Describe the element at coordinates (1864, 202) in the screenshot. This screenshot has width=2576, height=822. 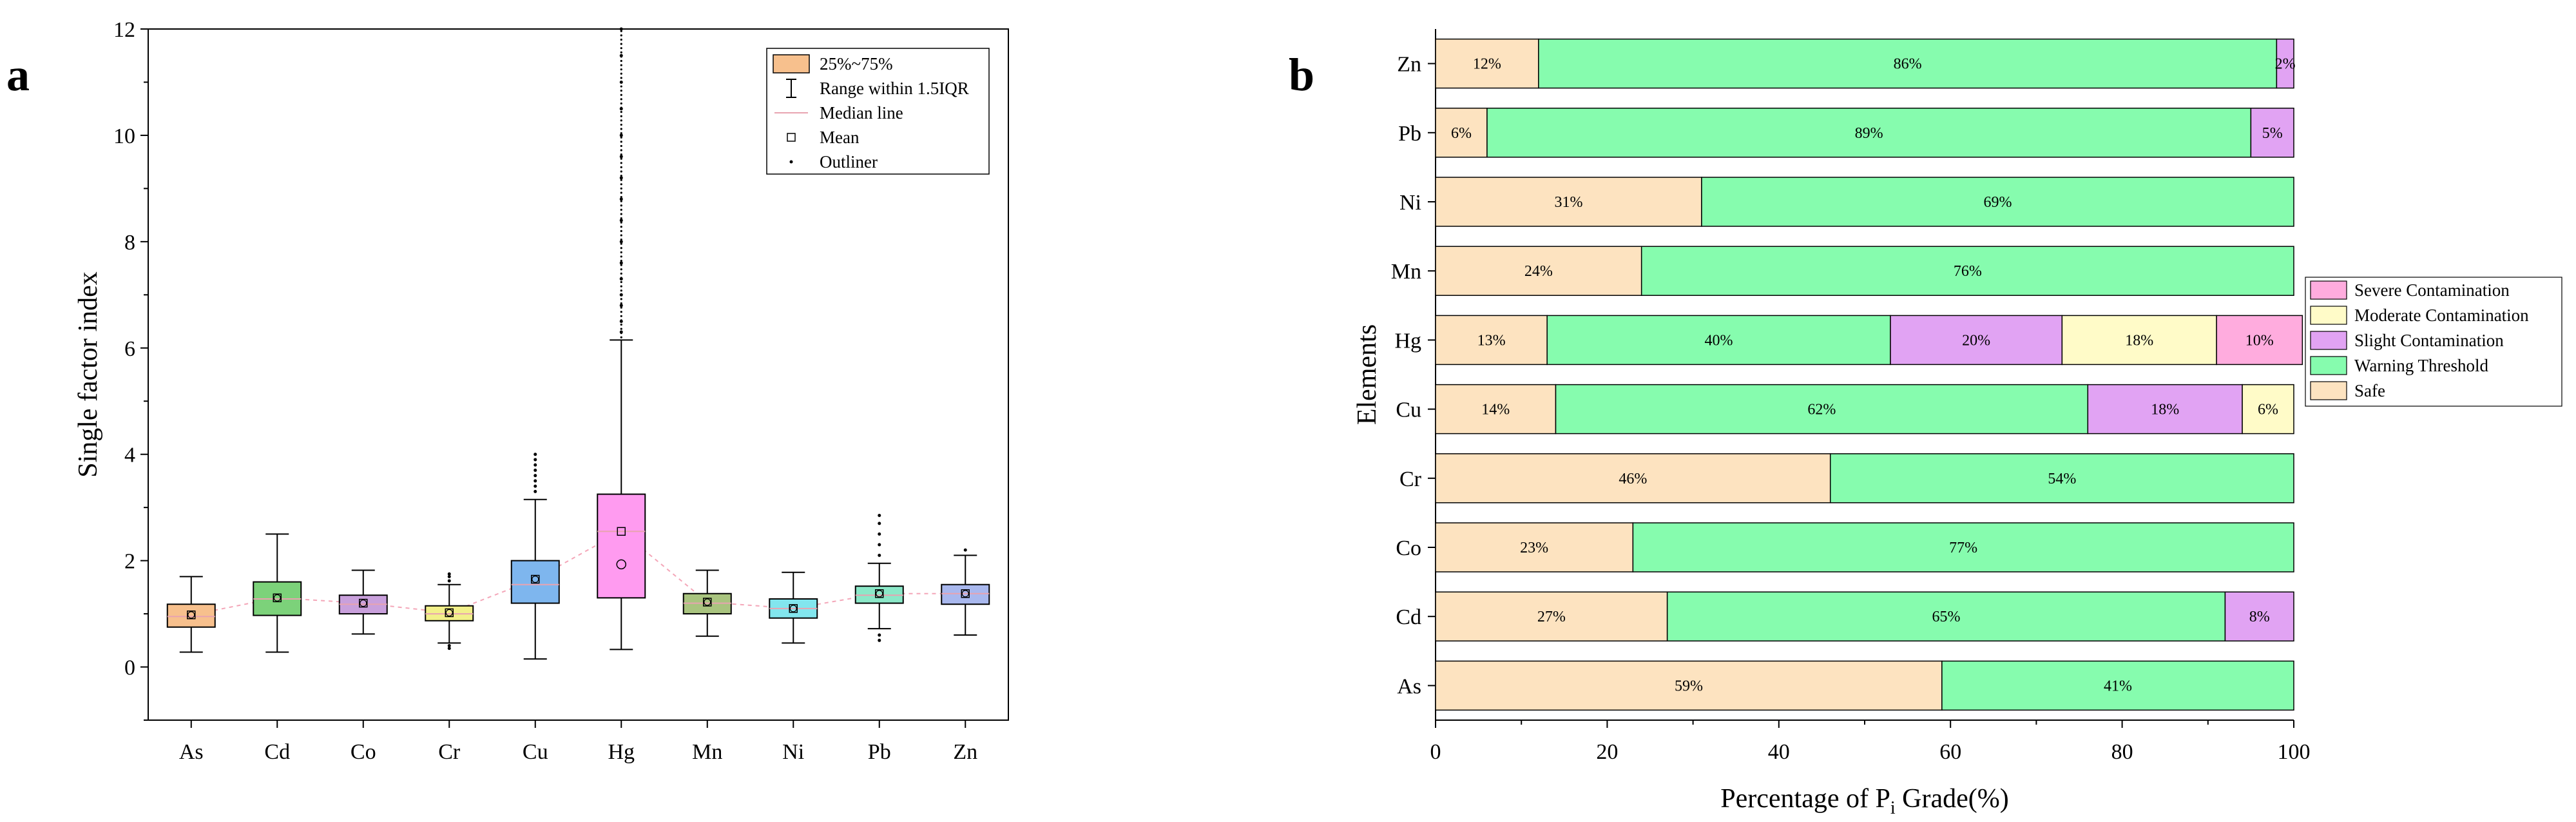
I see `bar-ni: 31% 69%` at that location.